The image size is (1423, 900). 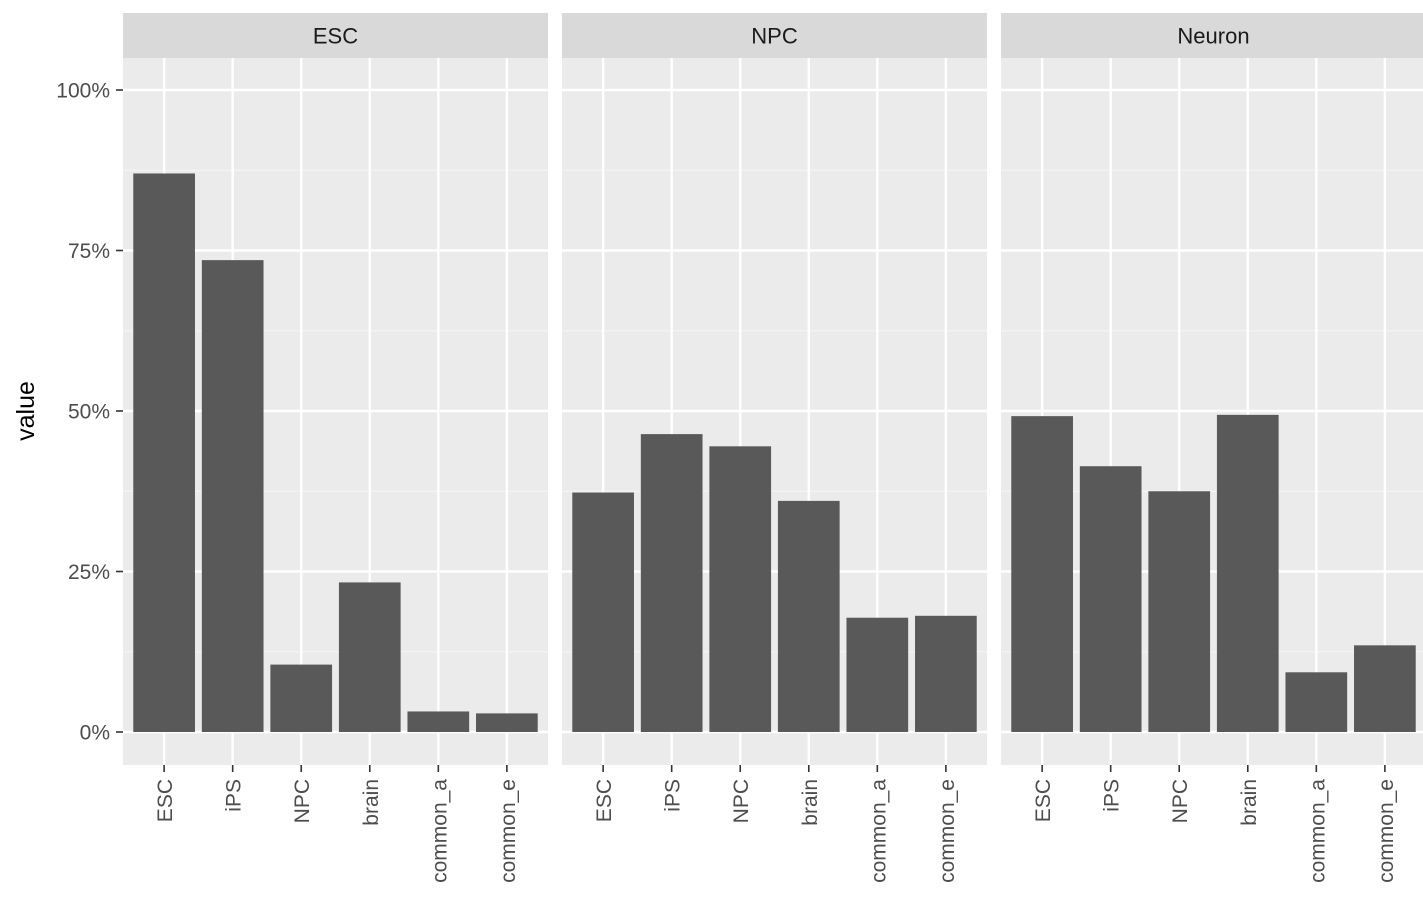 What do you see at coordinates (89, 251) in the screenshot?
I see `y-tick-label: 75%` at bounding box center [89, 251].